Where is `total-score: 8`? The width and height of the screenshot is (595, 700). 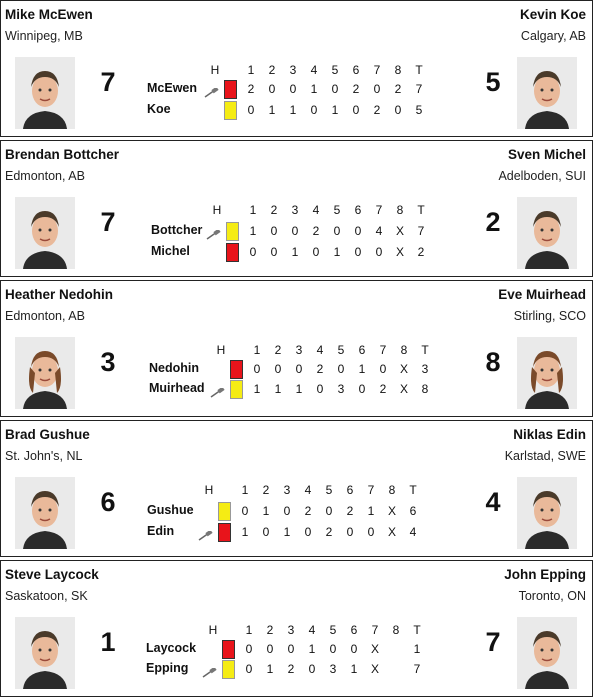 total-score: 8 is located at coordinates (425, 389).